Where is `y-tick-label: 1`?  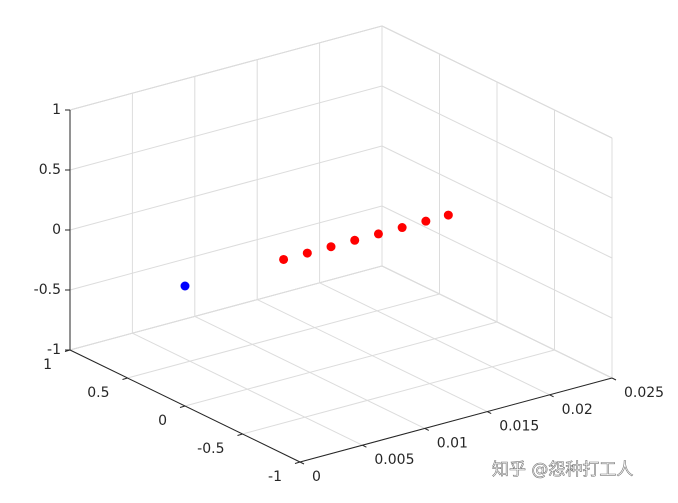 y-tick-label: 1 is located at coordinates (47, 365).